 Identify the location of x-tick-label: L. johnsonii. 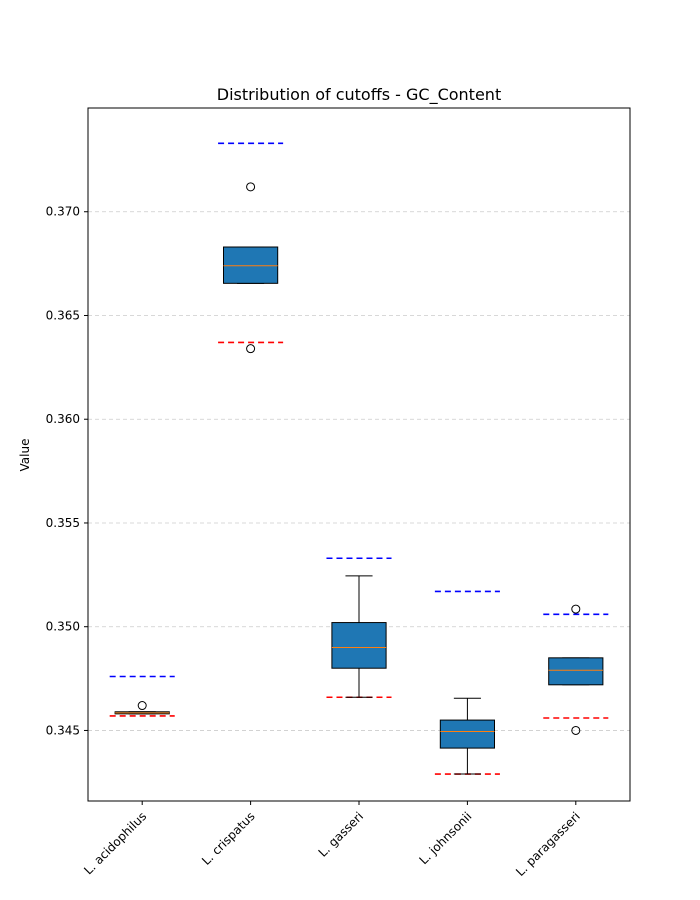
(445, 838).